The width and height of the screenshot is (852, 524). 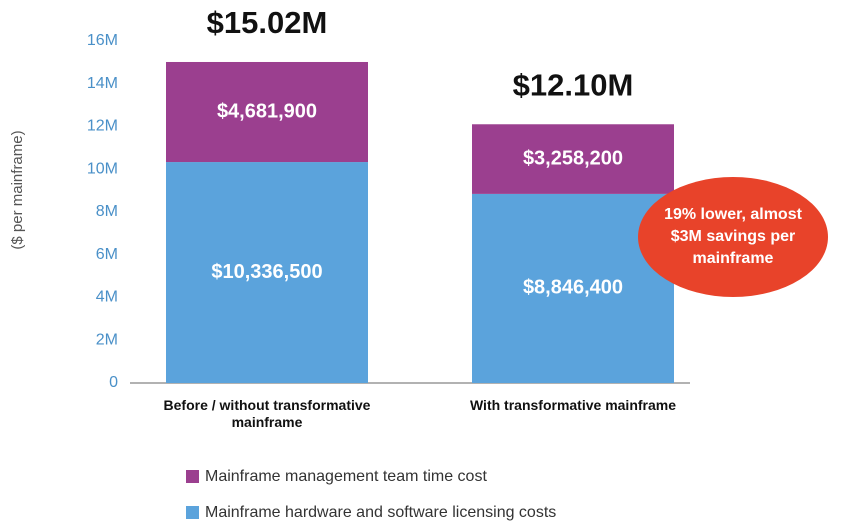 What do you see at coordinates (113, 382) in the screenshot?
I see `y-tick-label: 0` at bounding box center [113, 382].